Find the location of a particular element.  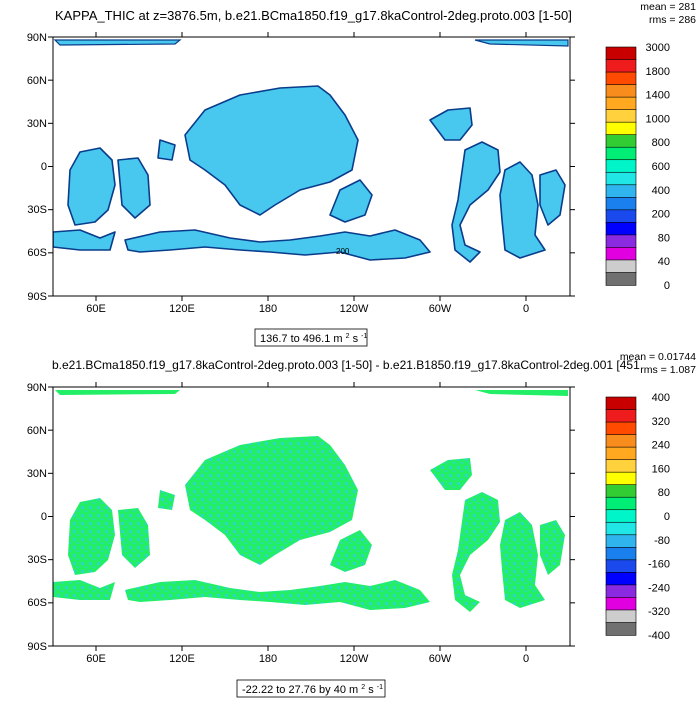

panel-2-range-box is located at coordinates (311, 688).